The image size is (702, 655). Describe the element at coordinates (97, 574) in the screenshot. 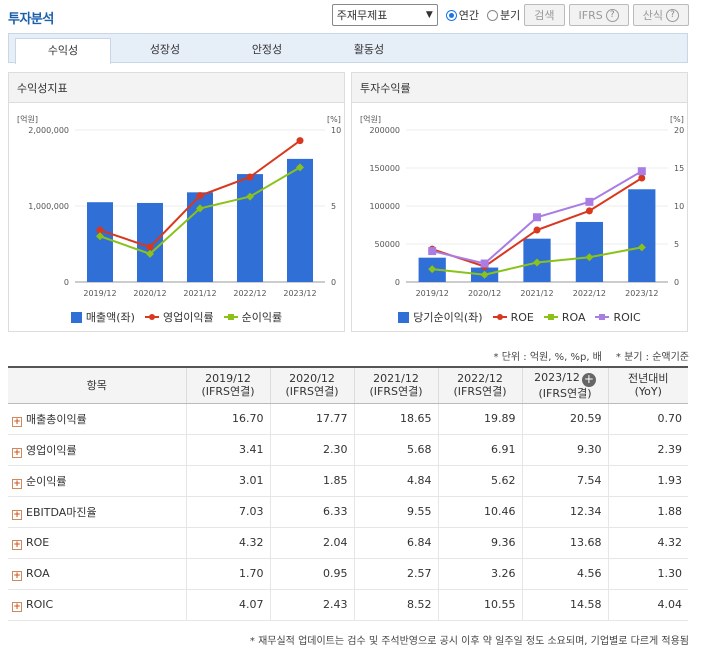

I see `row-label: + ROA` at that location.